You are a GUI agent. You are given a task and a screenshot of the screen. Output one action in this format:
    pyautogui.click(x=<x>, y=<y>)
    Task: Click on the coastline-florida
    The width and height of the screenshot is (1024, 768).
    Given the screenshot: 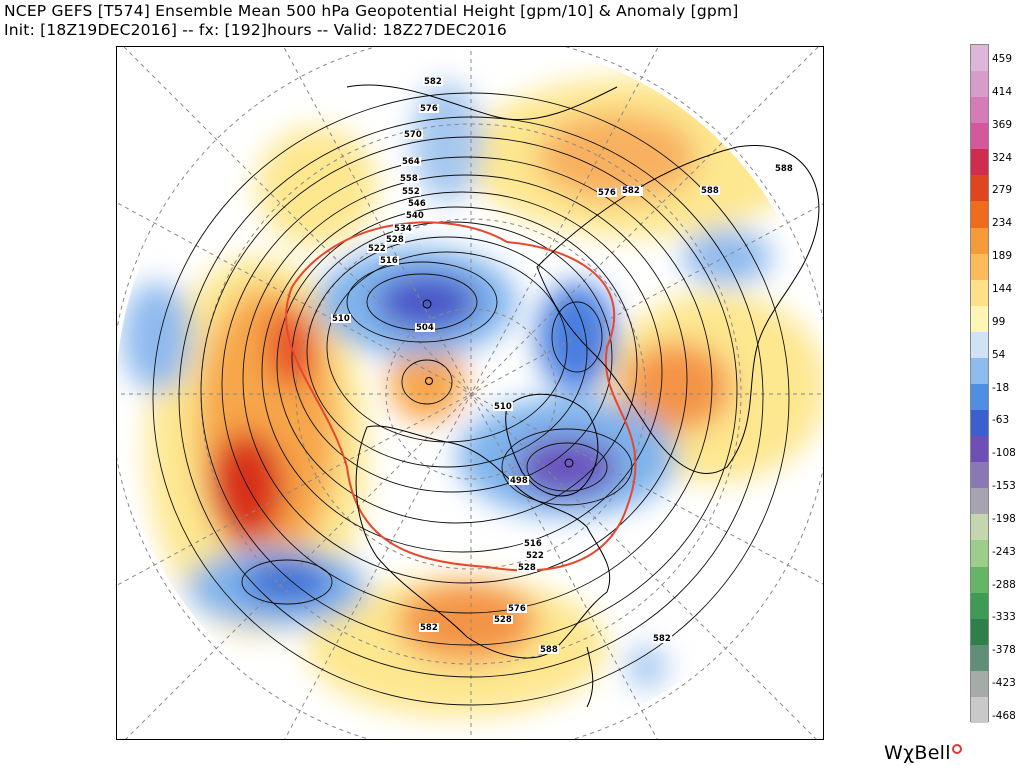 What is the action you would take?
    pyautogui.click(x=590, y=677)
    